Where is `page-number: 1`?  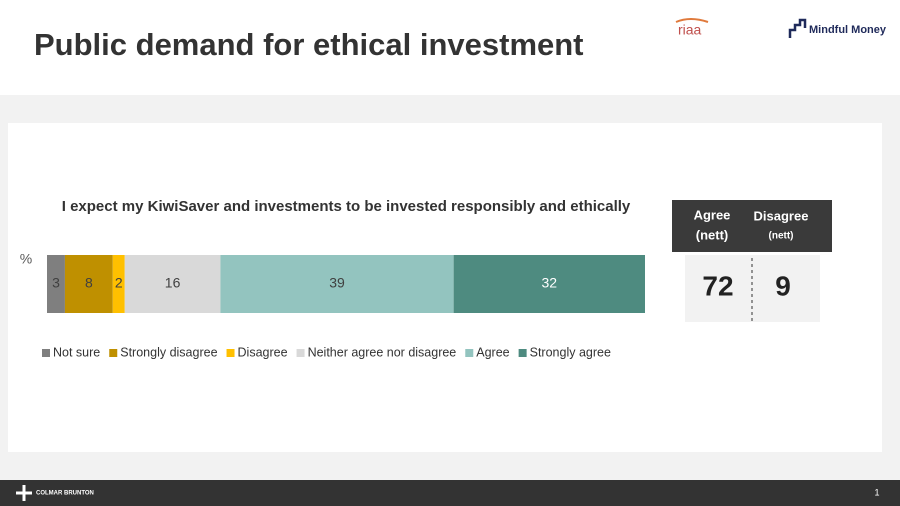 page-number: 1 is located at coordinates (876, 492).